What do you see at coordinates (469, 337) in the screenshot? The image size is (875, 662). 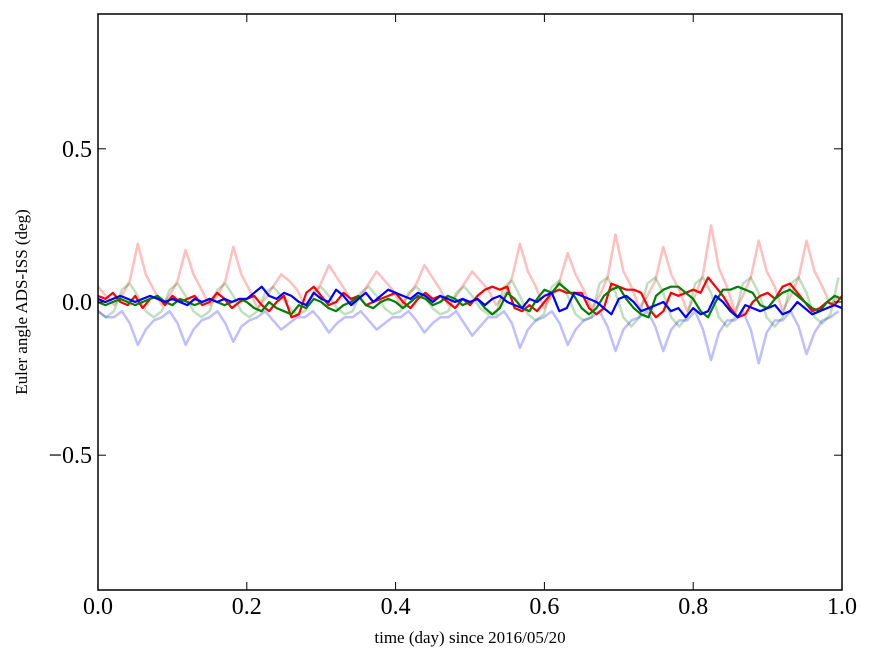 I see `series-line-reference-yaw` at bounding box center [469, 337].